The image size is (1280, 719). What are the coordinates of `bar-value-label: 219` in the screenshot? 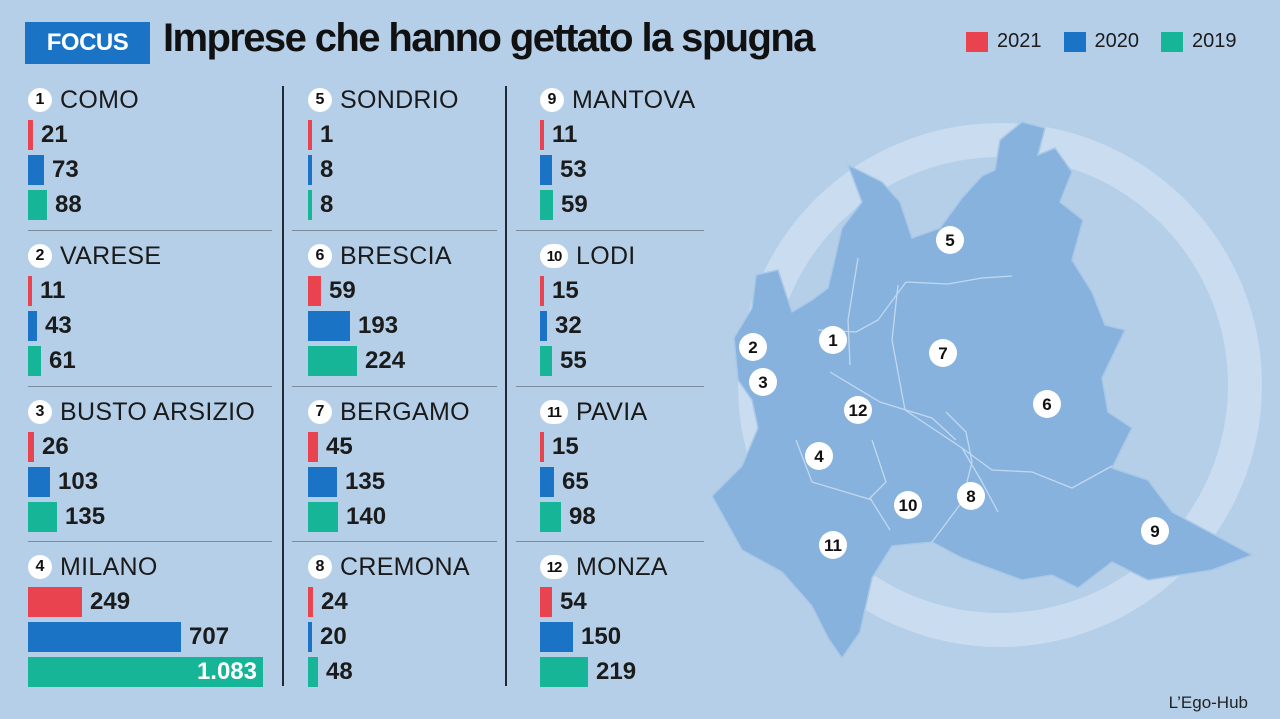 It's located at (616, 671).